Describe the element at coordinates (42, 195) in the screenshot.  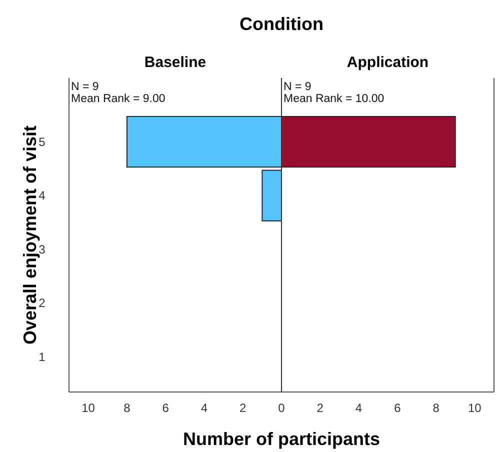
I see `y-tick-label: 4` at that location.